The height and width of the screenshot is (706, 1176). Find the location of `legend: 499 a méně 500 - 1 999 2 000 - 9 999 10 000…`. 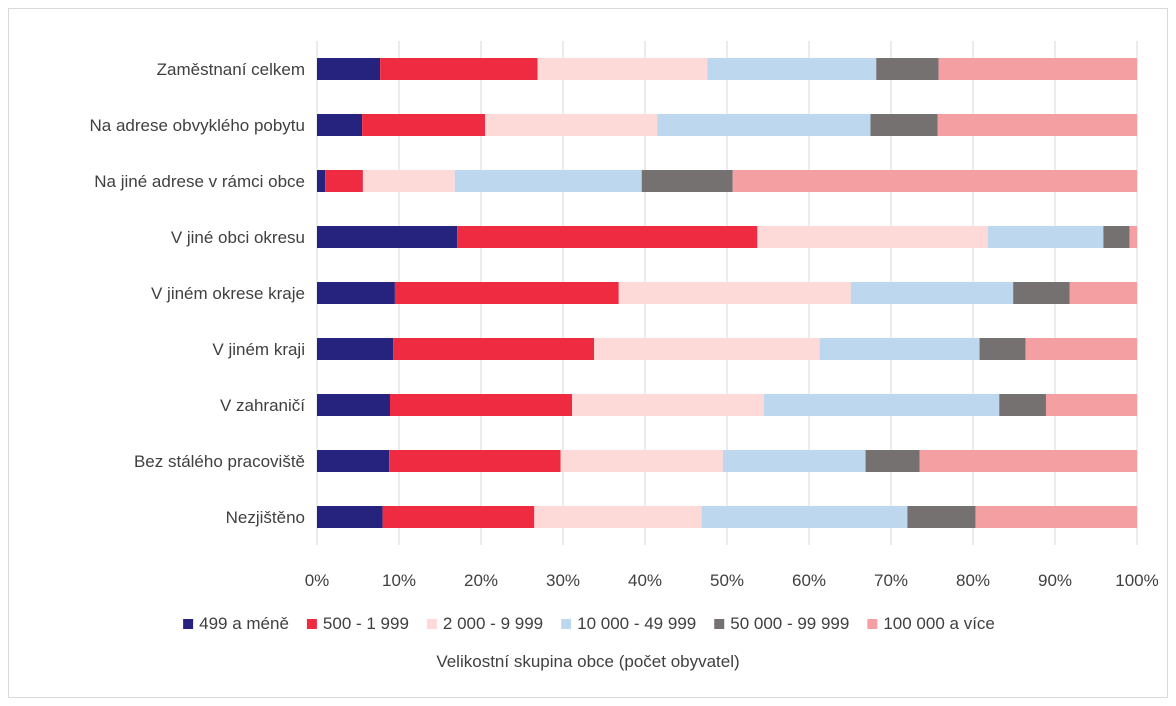

legend: 499 a méně 500 - 1 999 2 000 - 9 999 10 000… is located at coordinates (589, 623).